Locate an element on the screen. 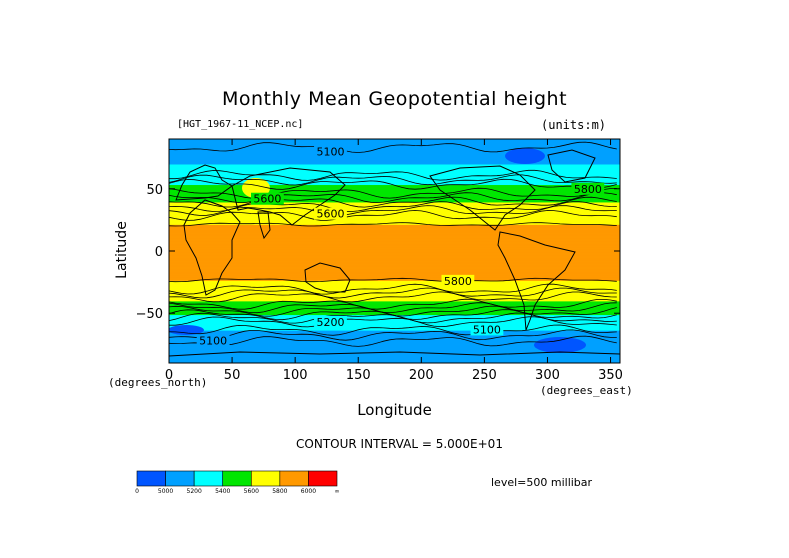 The height and width of the screenshot is (558, 789). africa-coastline is located at coordinates (212, 247).